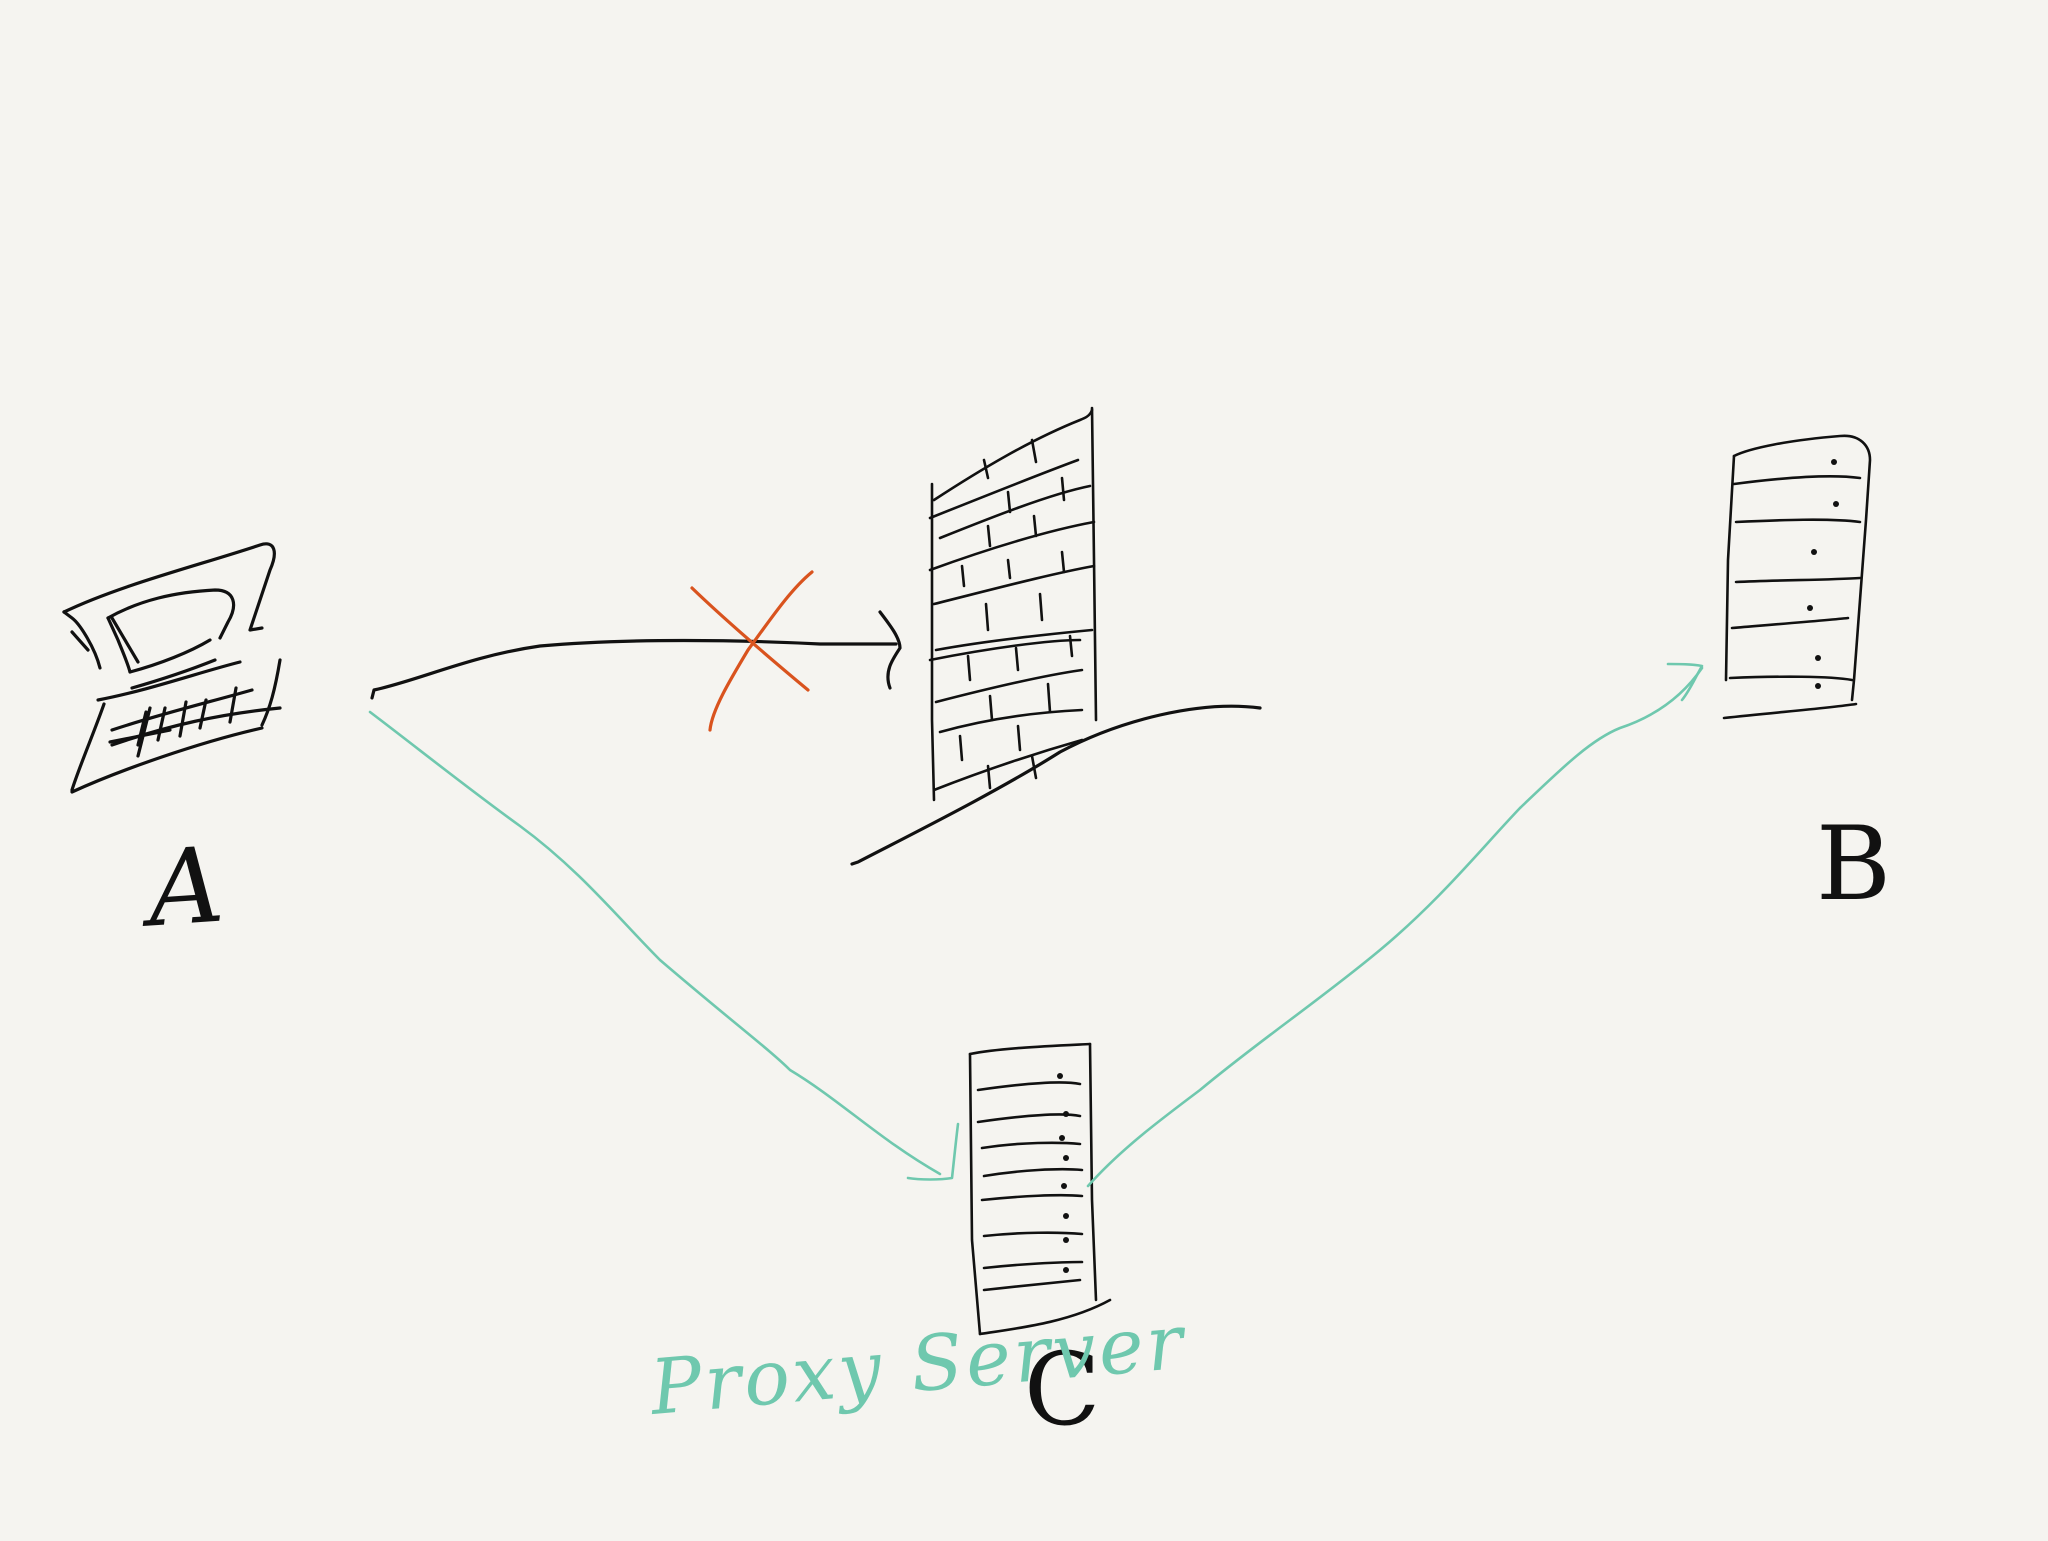  What do you see at coordinates (1056, 785) in the screenshot?
I see `ground-line` at bounding box center [1056, 785].